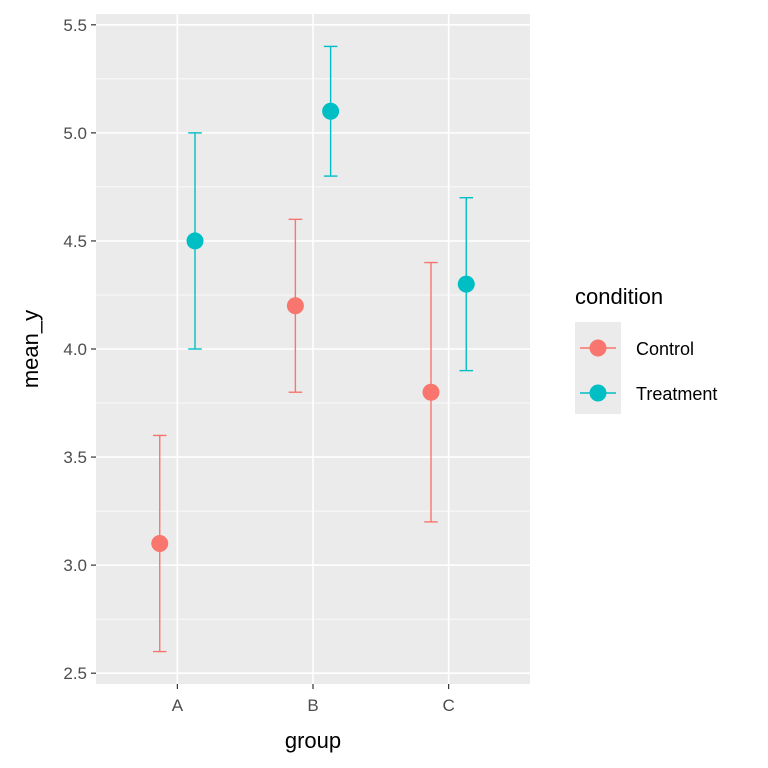 The image size is (768, 768). Describe the element at coordinates (431, 392) in the screenshot. I see `point-control-c` at that location.